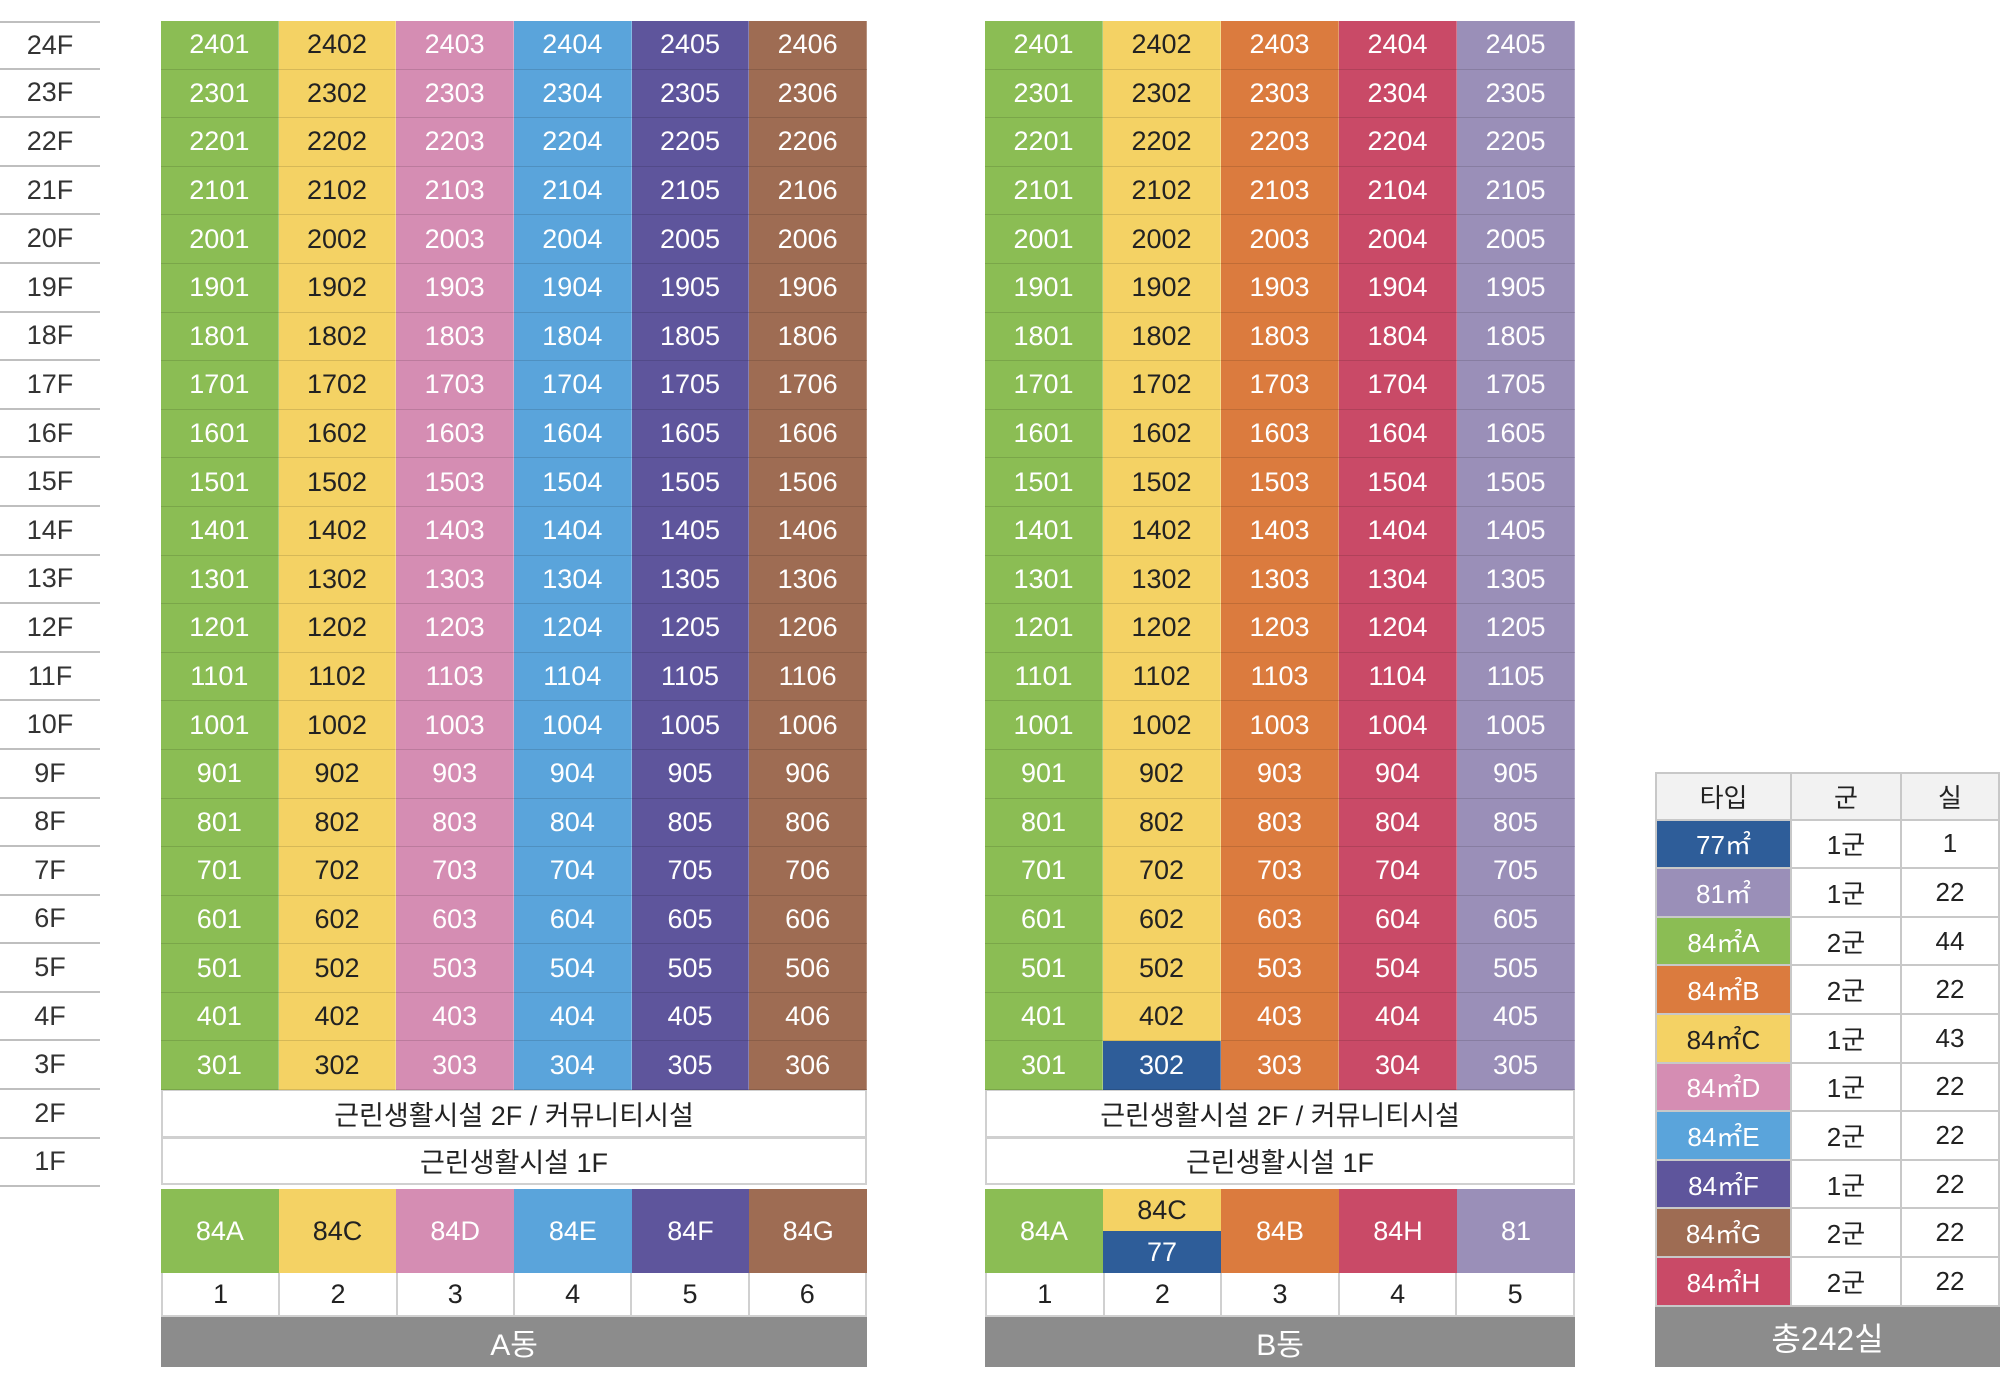 This screenshot has width=2002, height=1376. Describe the element at coordinates (572, 239) in the screenshot. I see `unit-cell: 2004` at that location.